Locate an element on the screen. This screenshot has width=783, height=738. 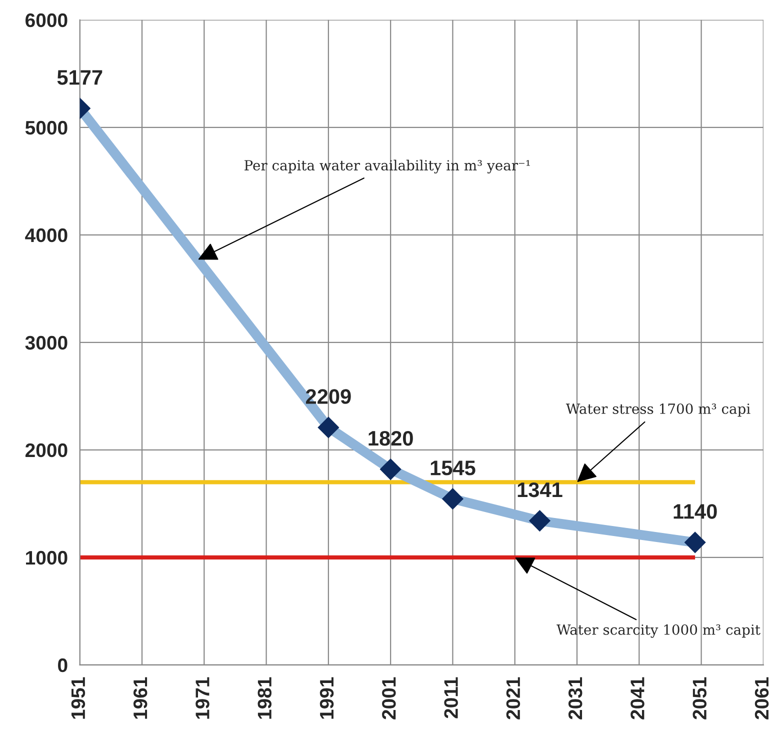
annotation: Per capita water availability in m³ year⁻¹ is located at coordinates (387, 167).